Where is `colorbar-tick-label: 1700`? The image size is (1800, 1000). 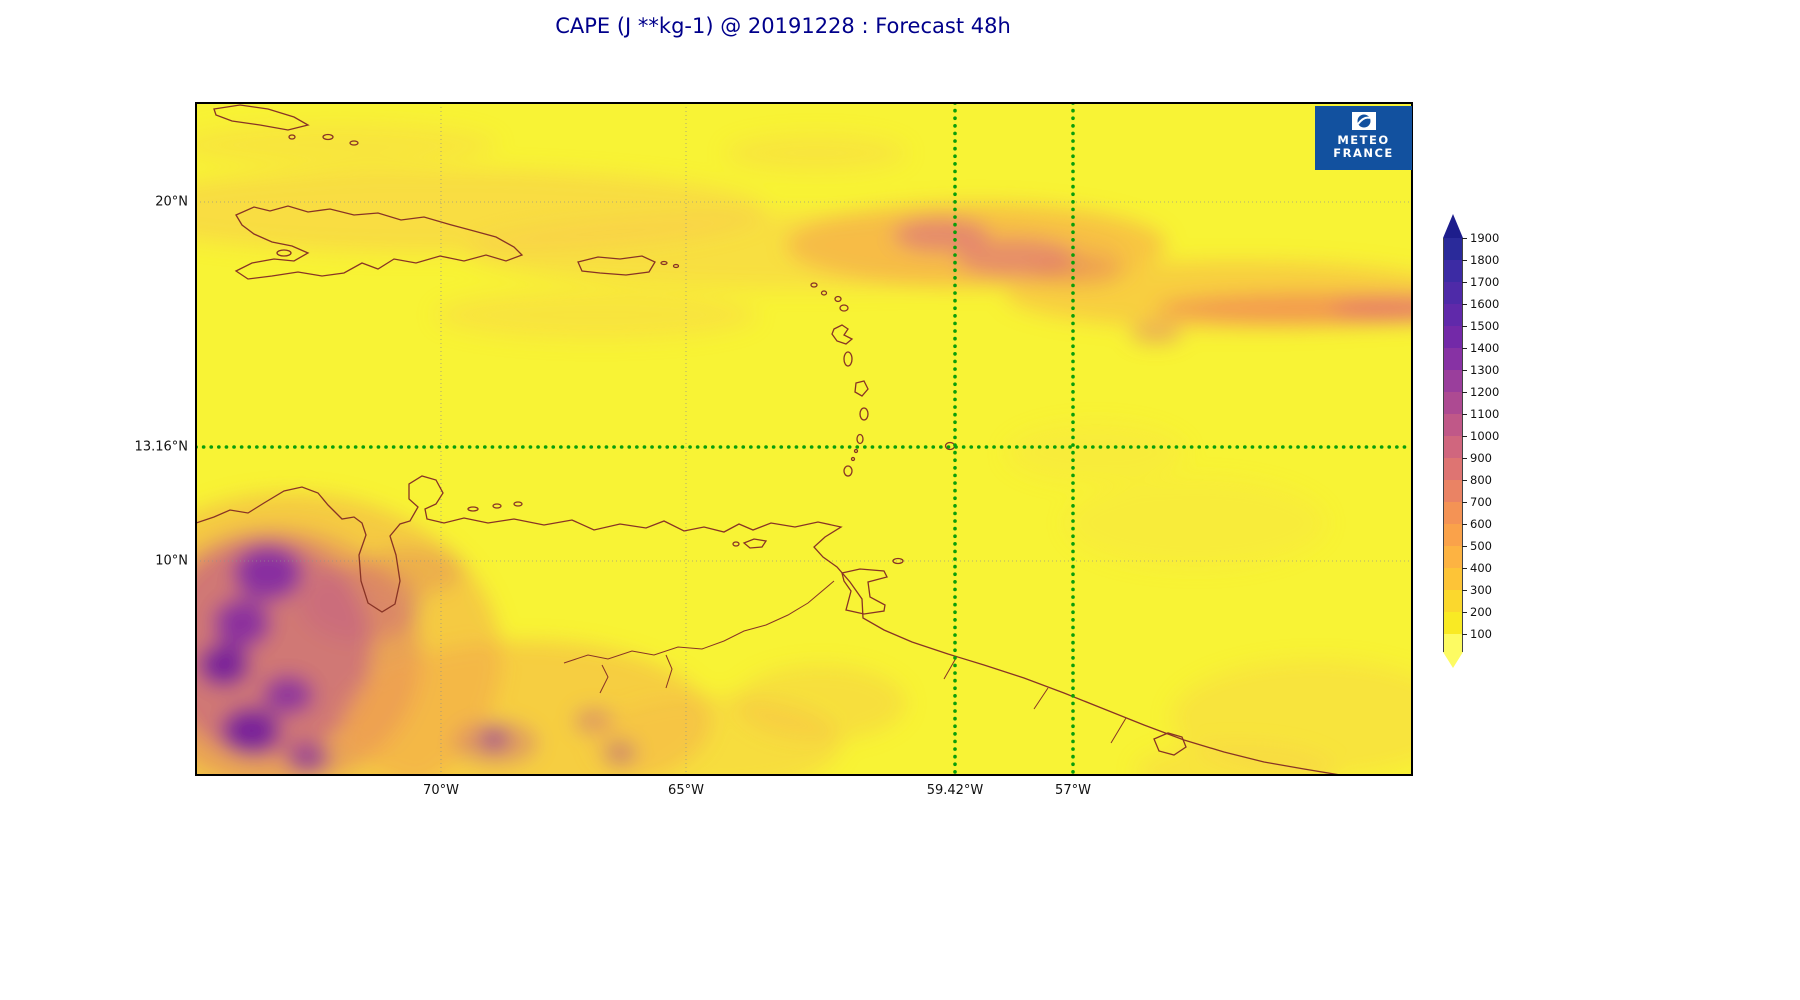 colorbar-tick-label: 1700 is located at coordinates (1480, 282).